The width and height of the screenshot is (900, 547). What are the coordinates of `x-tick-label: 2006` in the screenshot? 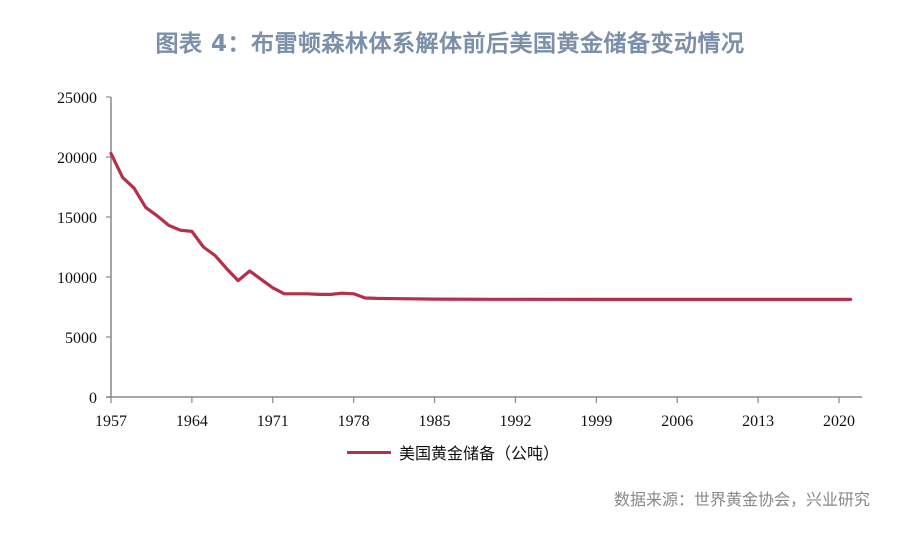 It's located at (677, 421).